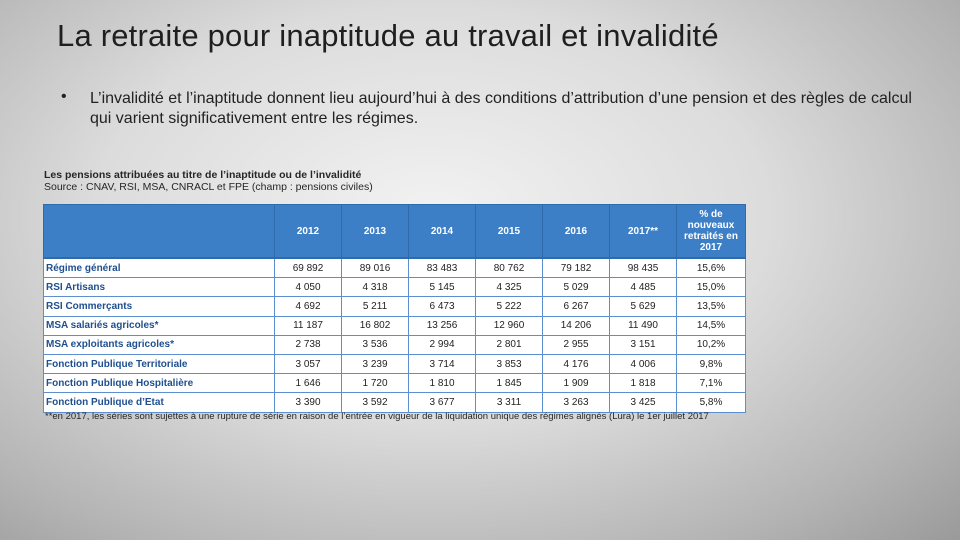 Image resolution: width=960 pixels, height=540 pixels. I want to click on table-cell: 11 490, so click(643, 325).